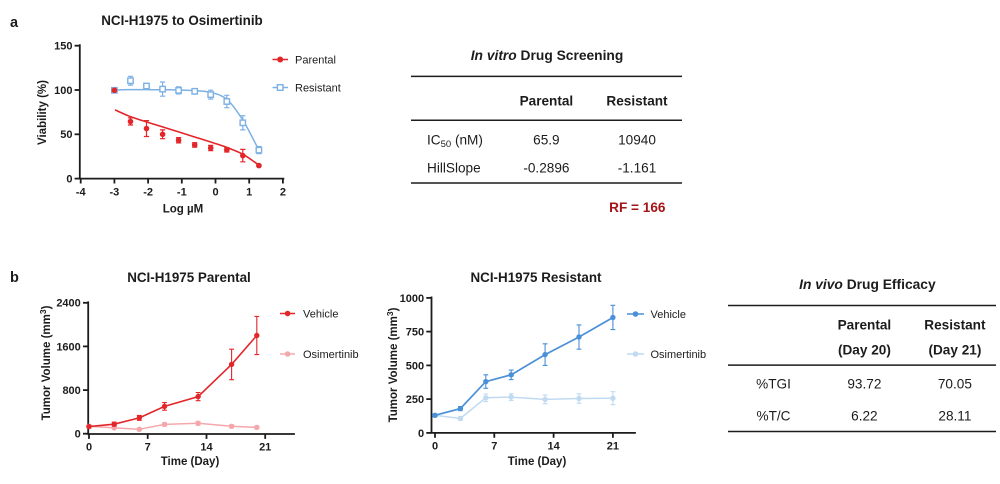  Describe the element at coordinates (455, 142) in the screenshot. I see `svg-text: IC50 (nM)` at that location.